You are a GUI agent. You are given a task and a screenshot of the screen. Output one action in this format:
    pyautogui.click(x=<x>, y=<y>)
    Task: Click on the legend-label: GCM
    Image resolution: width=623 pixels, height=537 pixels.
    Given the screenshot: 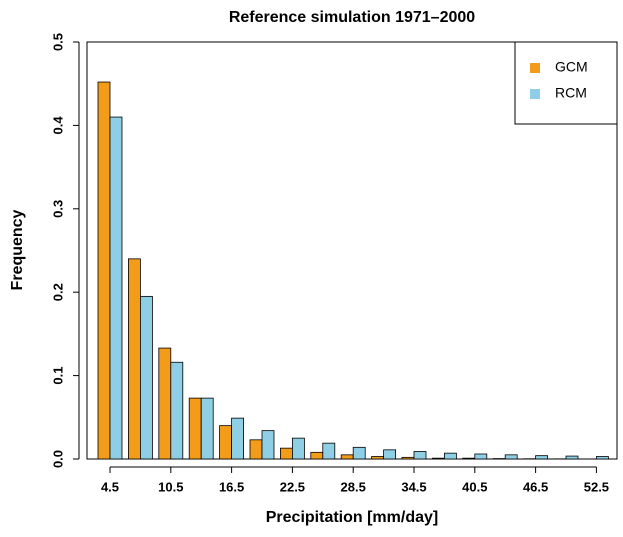 What is the action you would take?
    pyautogui.click(x=571, y=67)
    